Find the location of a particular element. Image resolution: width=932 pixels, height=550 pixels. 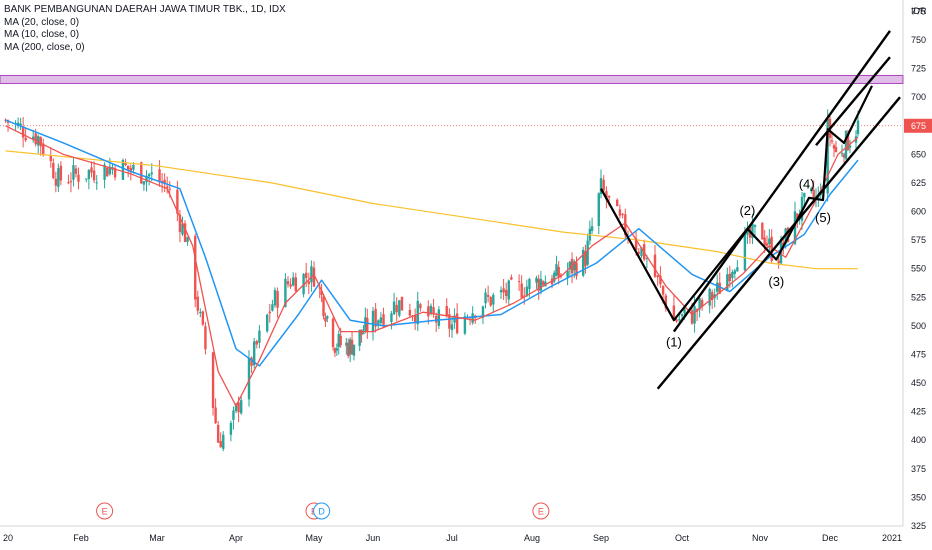

time-tick: Jul is located at coordinates (452, 538).